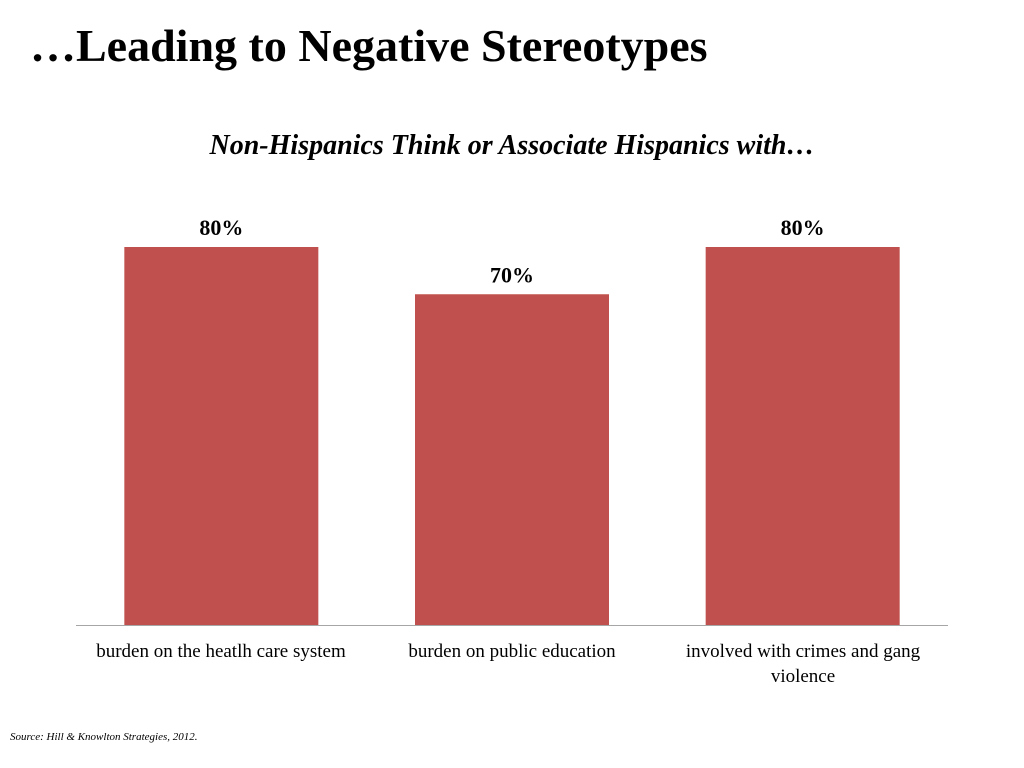 This screenshot has height=768, width=1024. I want to click on bar-value-label-2: 80%, so click(803, 227).